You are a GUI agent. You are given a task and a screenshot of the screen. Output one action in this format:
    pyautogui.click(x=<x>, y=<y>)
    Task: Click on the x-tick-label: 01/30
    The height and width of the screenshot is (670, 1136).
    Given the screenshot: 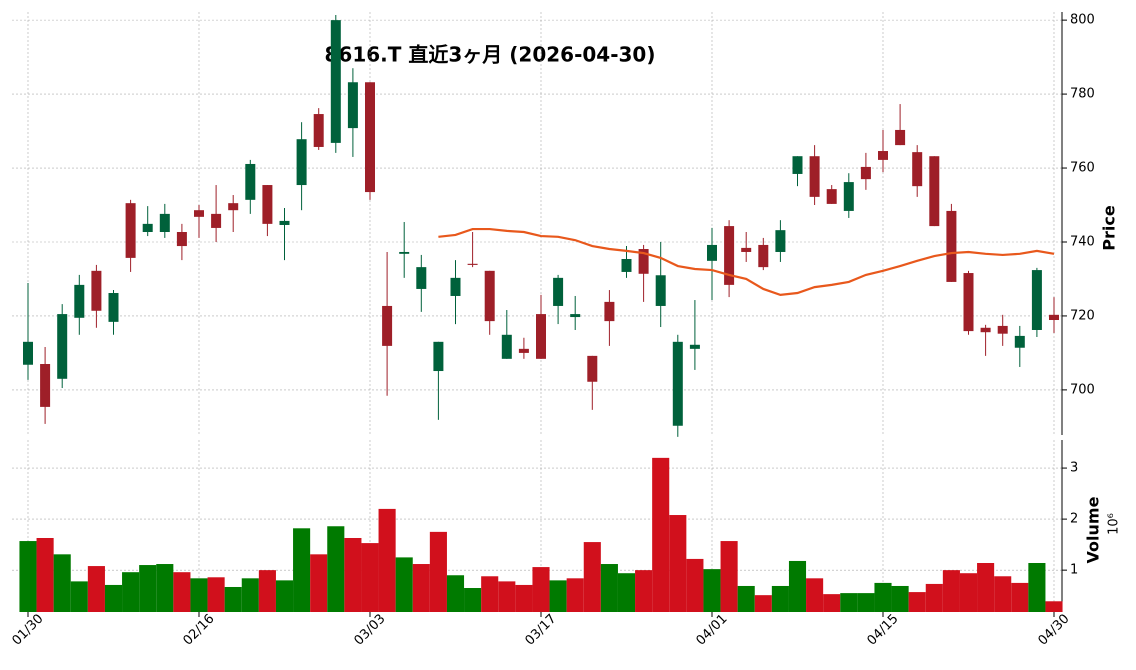 What is the action you would take?
    pyautogui.click(x=27, y=629)
    